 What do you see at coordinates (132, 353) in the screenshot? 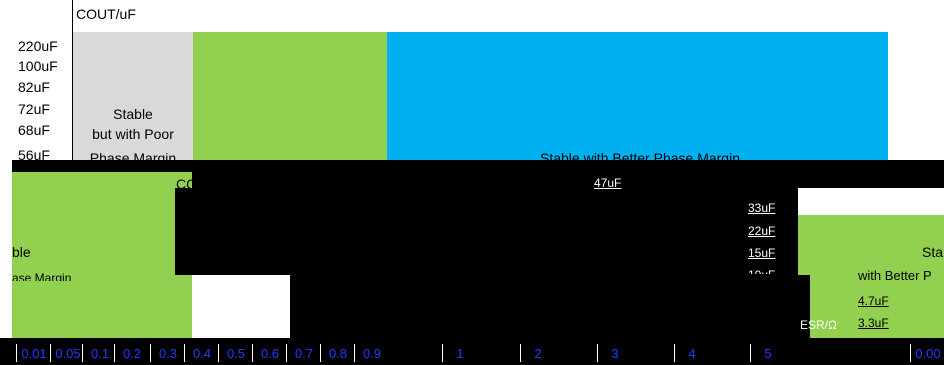
I see `x-tick-label: 0.2` at bounding box center [132, 353].